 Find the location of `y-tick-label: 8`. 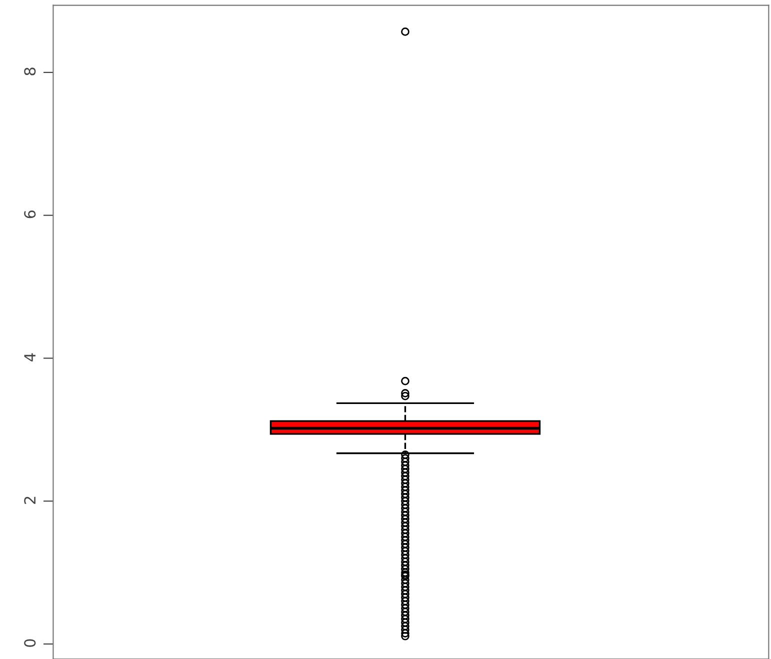

y-tick-label: 8 is located at coordinates (30, 72).